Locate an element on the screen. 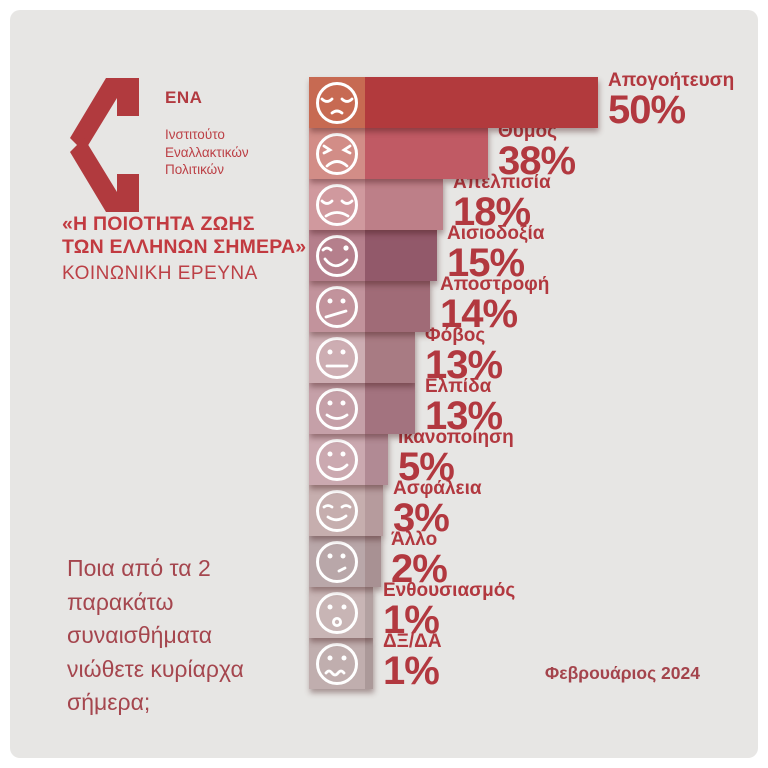 The height and width of the screenshot is (768, 768). bar-label: ΔΞ/ΔΑ 1% is located at coordinates (412, 662).